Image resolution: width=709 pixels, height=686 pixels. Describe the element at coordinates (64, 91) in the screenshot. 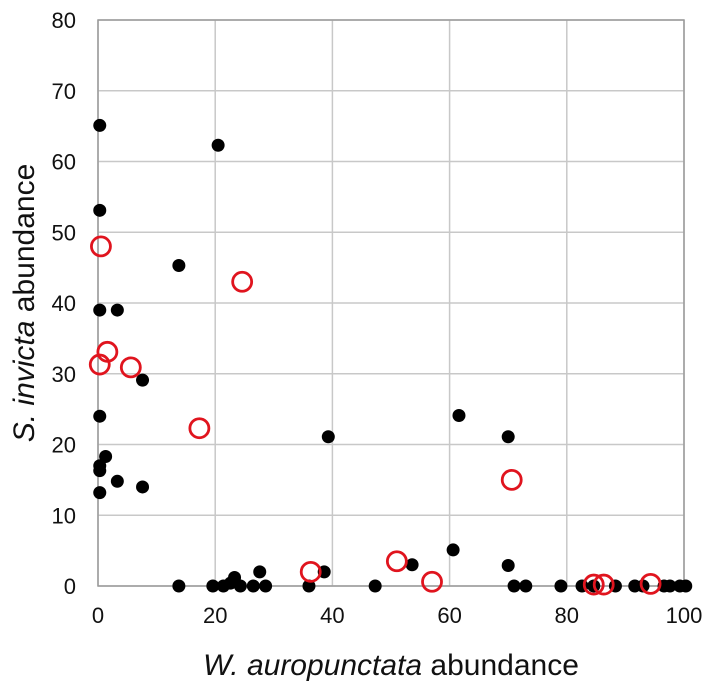

I see `y-tick-label: 70` at that location.